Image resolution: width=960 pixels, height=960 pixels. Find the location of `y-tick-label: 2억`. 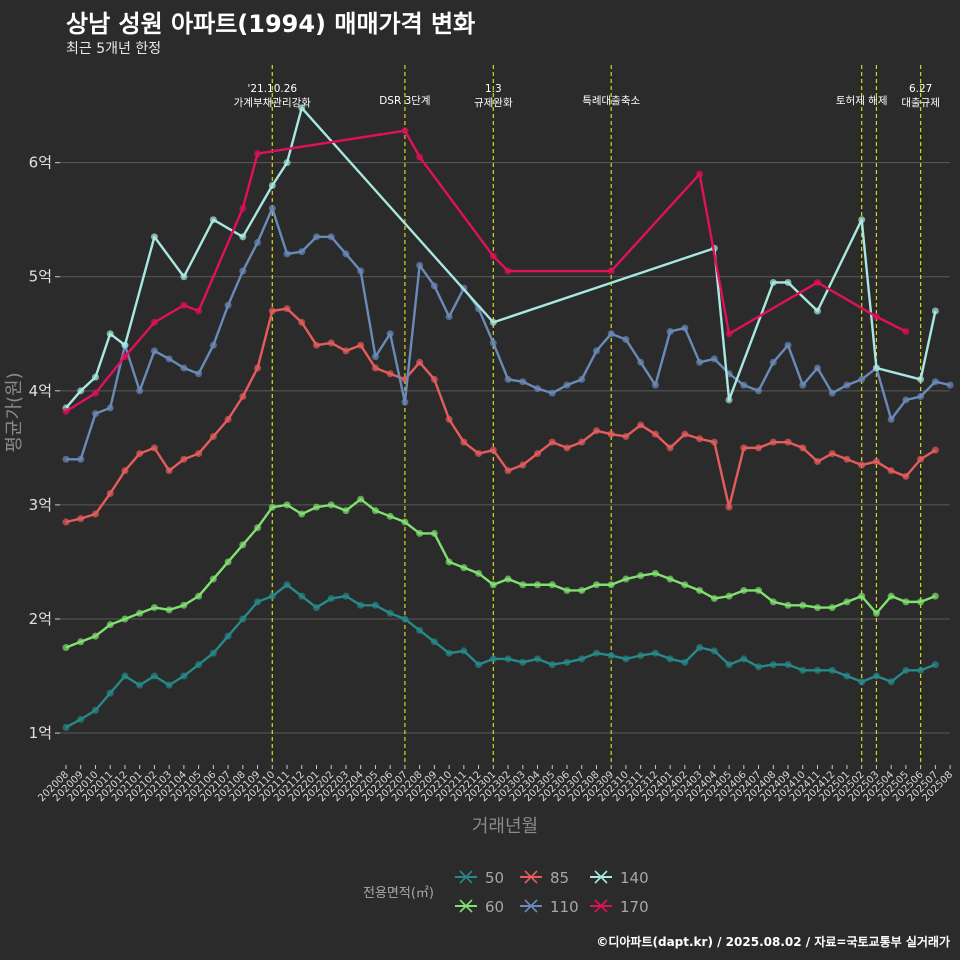

y-tick-label: 2억 is located at coordinates (40, 619).